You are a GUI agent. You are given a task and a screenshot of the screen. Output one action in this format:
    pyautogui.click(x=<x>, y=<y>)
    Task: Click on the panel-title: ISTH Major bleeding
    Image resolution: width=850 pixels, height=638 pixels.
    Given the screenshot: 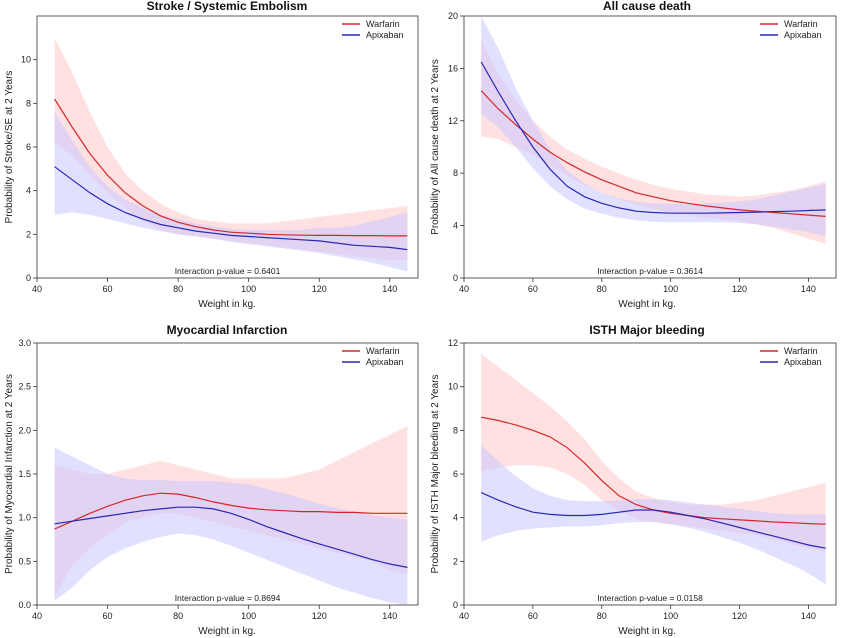 What is the action you would take?
    pyautogui.click(x=646, y=330)
    